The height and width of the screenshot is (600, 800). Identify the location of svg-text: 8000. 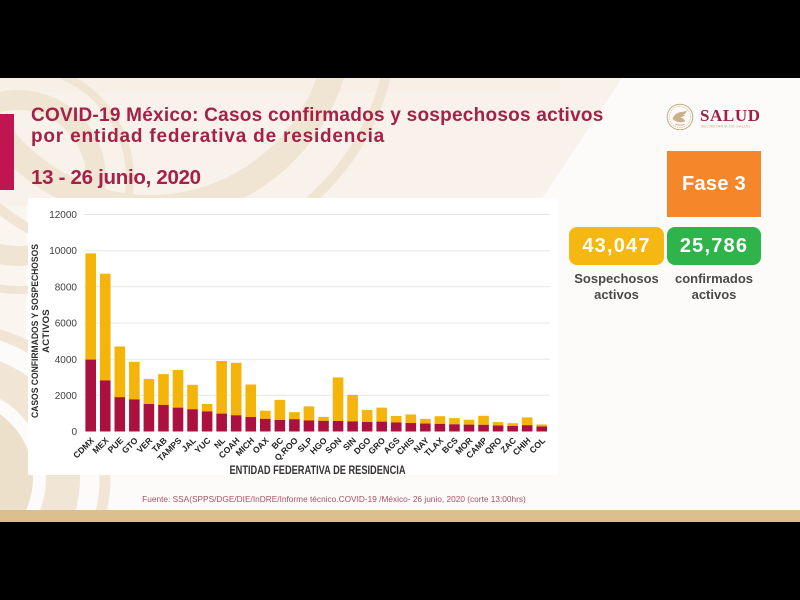
(66, 287).